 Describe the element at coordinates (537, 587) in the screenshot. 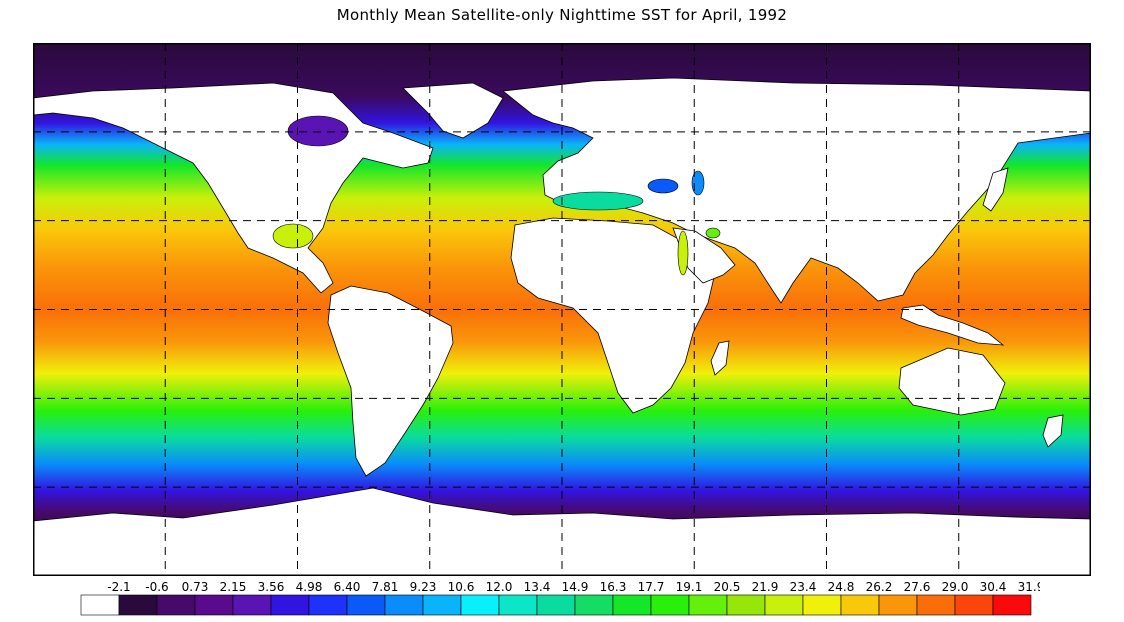

I see `colorbar-label: 13.4` at that location.